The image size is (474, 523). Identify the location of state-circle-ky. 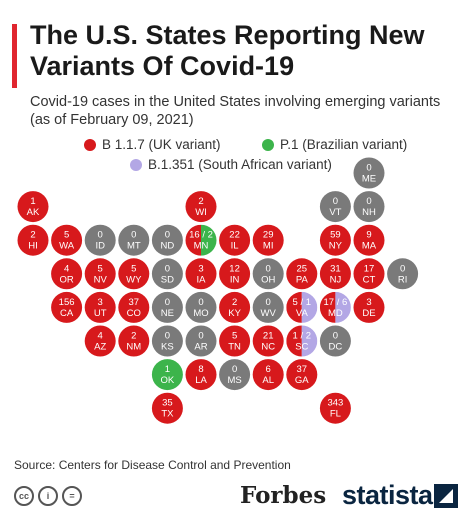
(235, 307).